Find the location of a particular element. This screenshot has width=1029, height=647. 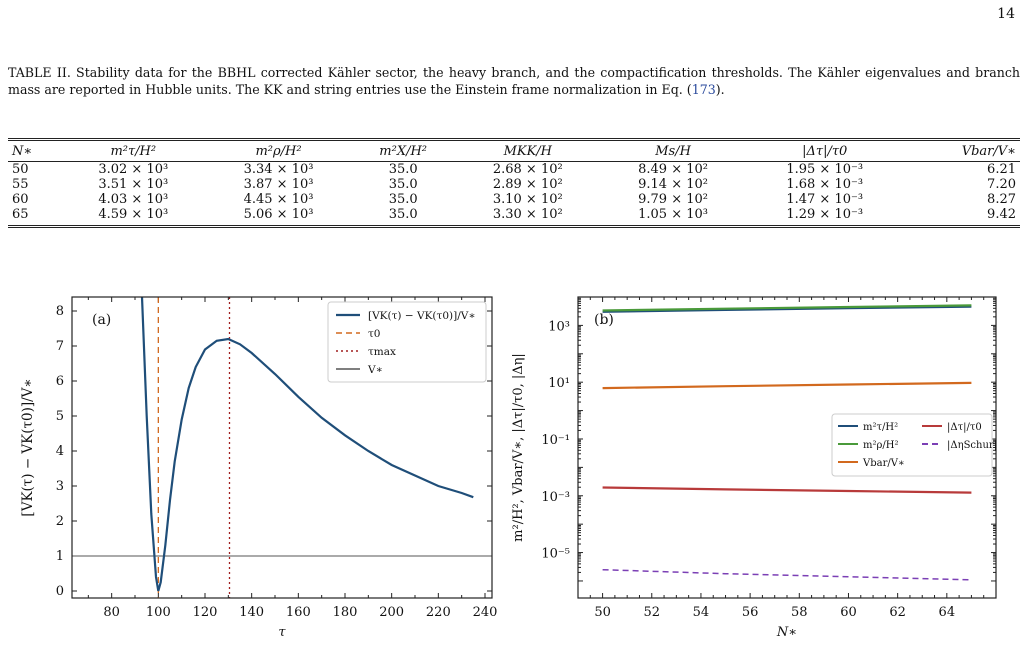

x-tick-label-a: 120 is located at coordinates (205, 612).